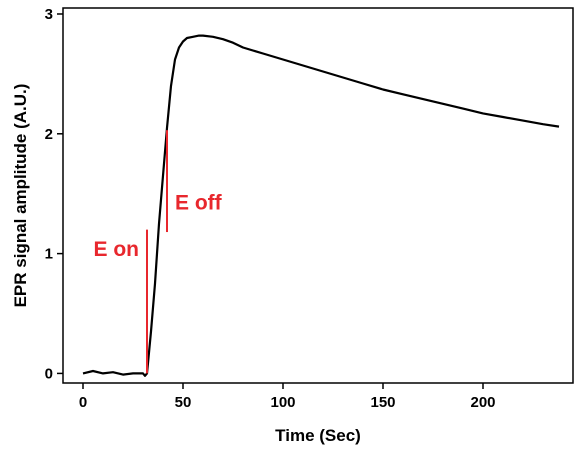  Describe the element at coordinates (282, 402) in the screenshot. I see `x-tick-label: 100` at that location.